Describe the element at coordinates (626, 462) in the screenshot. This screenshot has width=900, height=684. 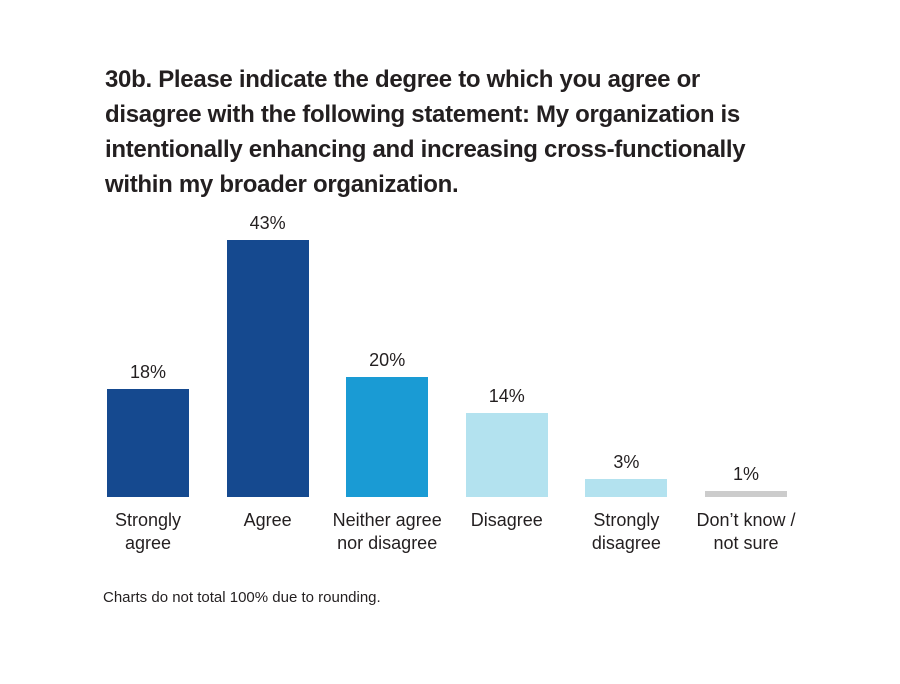
I see `value-label: 3%` at that location.